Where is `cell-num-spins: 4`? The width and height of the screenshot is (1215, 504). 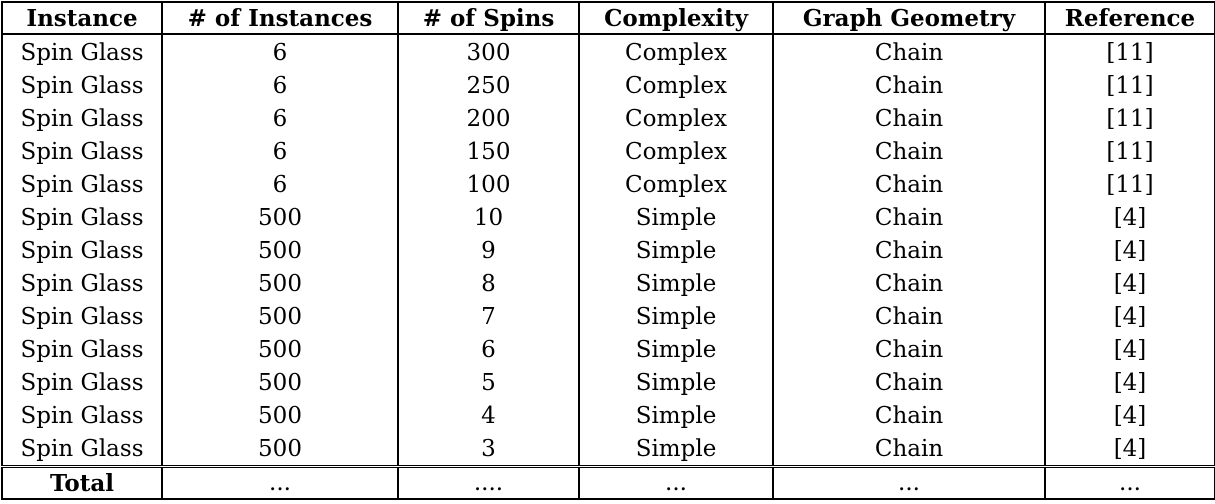 cell-num-spins: 4 is located at coordinates (488, 415).